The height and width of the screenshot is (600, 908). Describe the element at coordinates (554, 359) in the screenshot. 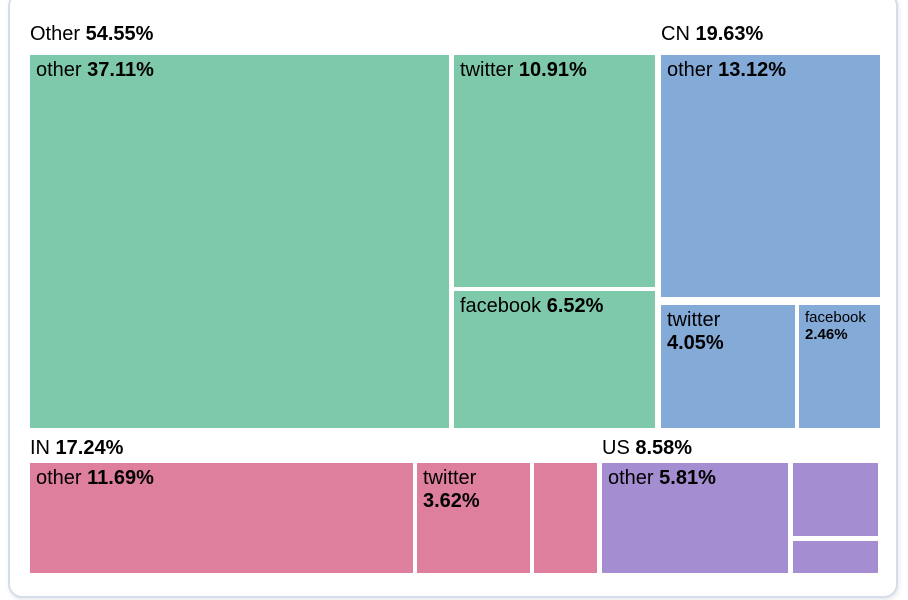

I see `treemap-cell-other-facebook: facebook 6.52%` at that location.